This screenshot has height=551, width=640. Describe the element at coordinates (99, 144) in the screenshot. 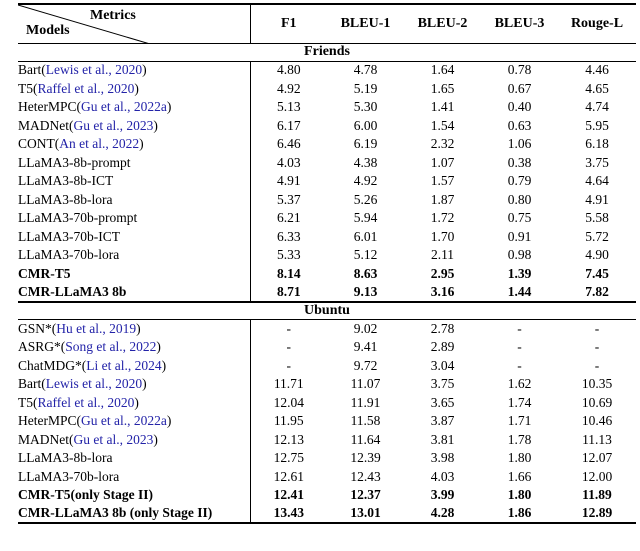

I see `citation-link: An et al., 2022` at that location.